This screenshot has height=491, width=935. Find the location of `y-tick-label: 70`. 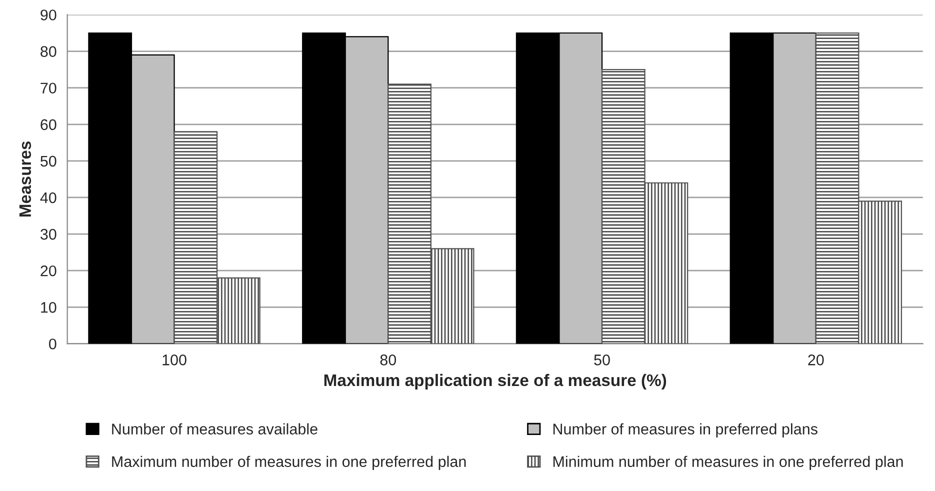

y-tick-label: 70 is located at coordinates (48, 88).